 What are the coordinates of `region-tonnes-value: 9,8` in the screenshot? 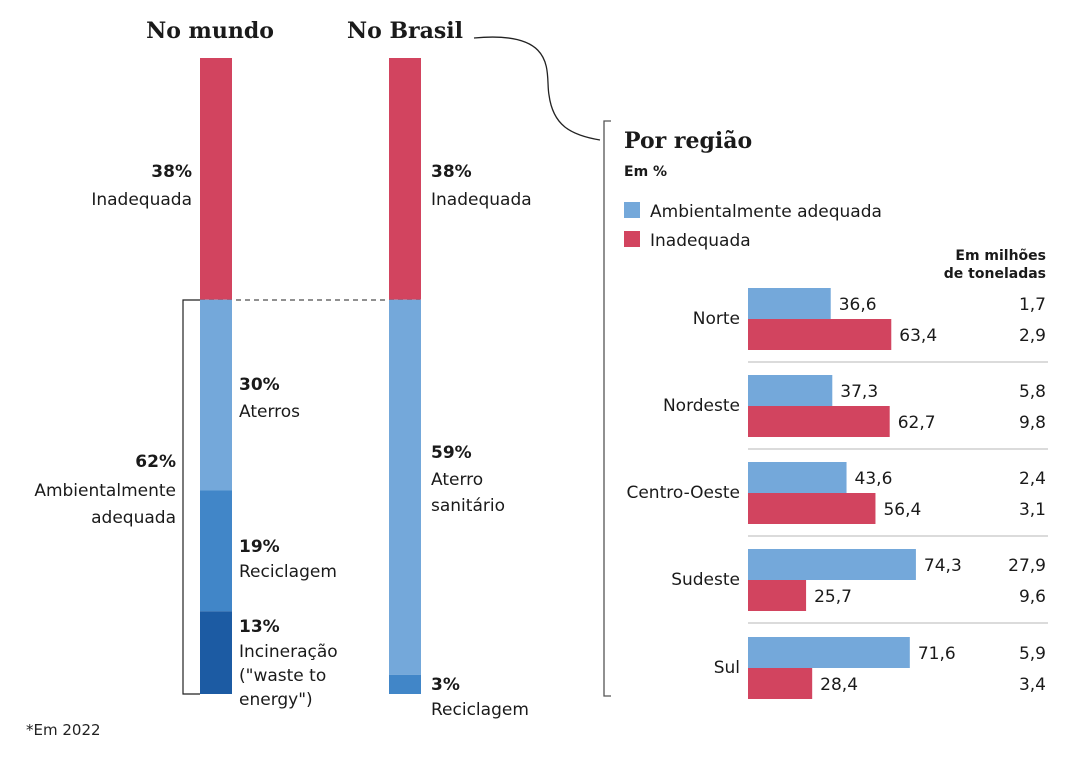 It's located at (1032, 423).